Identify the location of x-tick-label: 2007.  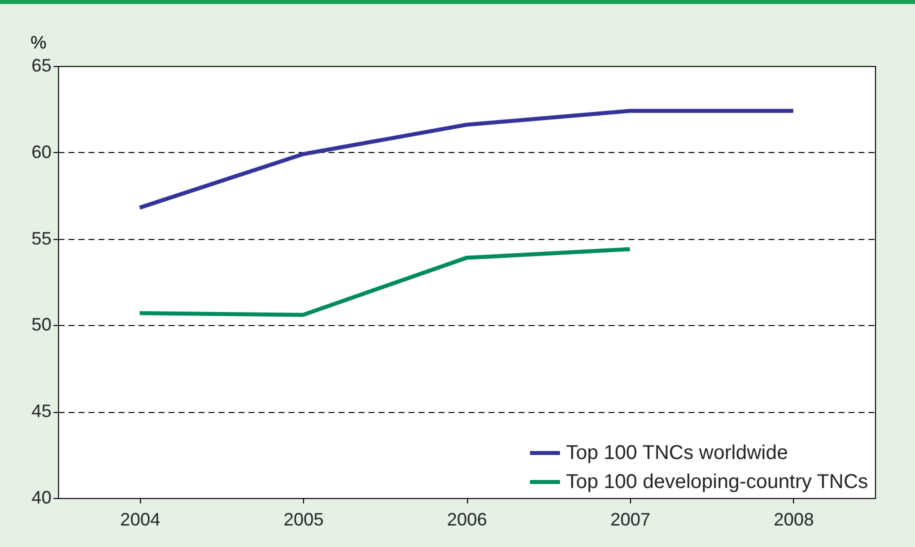
(630, 520).